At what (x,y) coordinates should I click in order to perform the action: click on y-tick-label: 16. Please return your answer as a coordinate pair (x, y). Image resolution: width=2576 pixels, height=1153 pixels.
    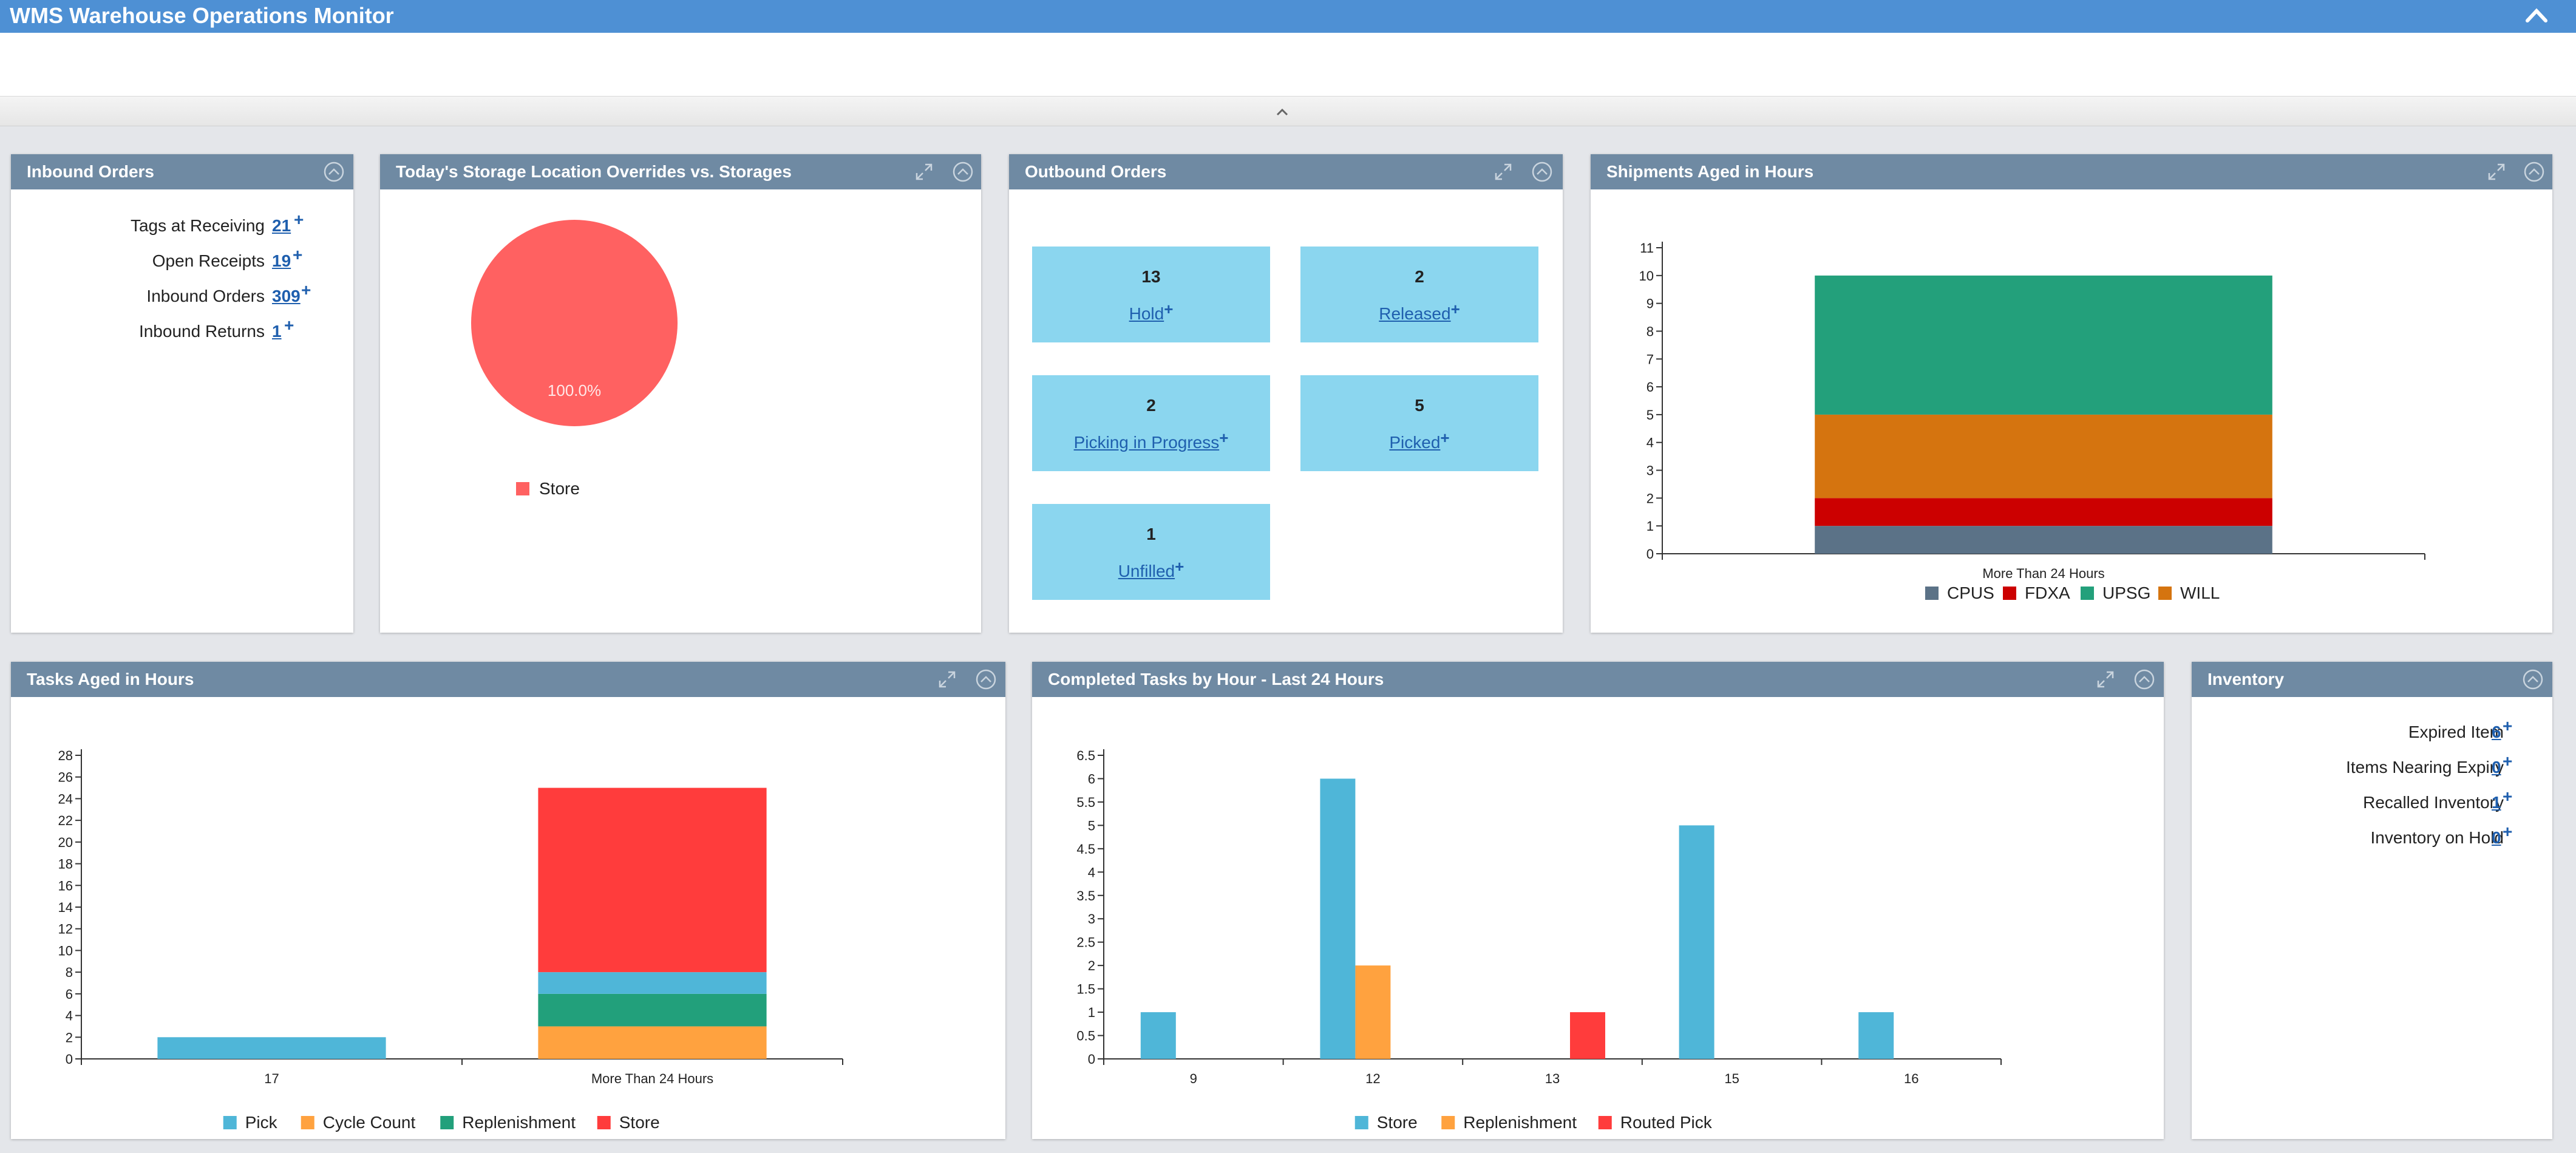
    Looking at the image, I should click on (65, 885).